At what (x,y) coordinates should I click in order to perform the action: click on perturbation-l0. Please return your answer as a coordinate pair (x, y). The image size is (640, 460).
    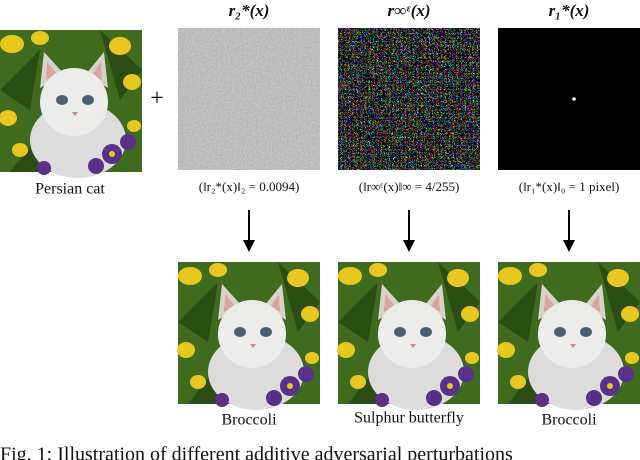
    Looking at the image, I should click on (569, 99).